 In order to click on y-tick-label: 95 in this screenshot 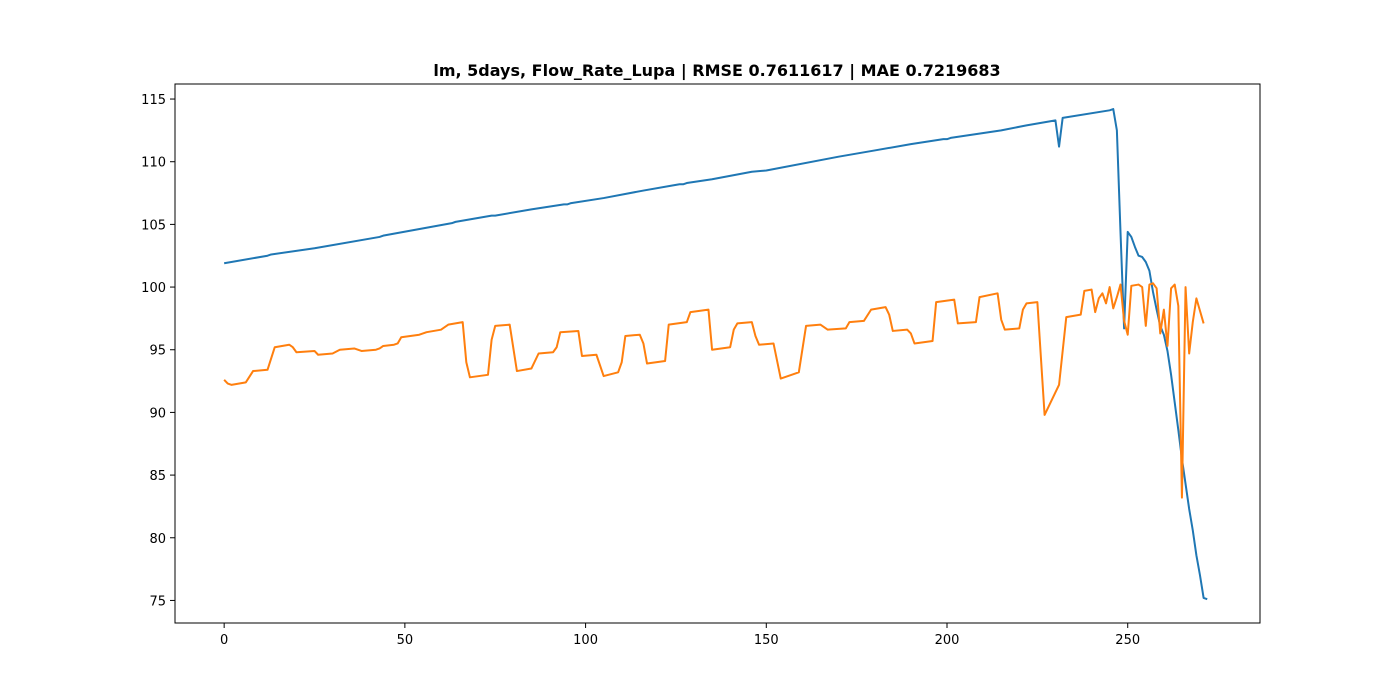, I will do `click(157, 351)`.